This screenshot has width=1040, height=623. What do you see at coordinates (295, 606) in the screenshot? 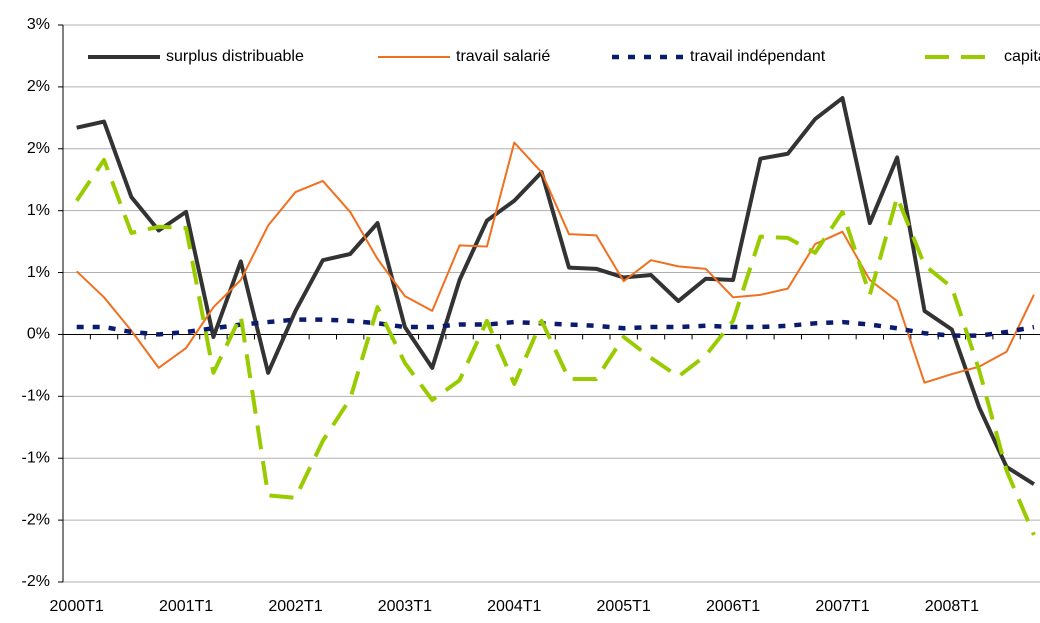
I see `x-tick-label: 2002T1` at bounding box center [295, 606].